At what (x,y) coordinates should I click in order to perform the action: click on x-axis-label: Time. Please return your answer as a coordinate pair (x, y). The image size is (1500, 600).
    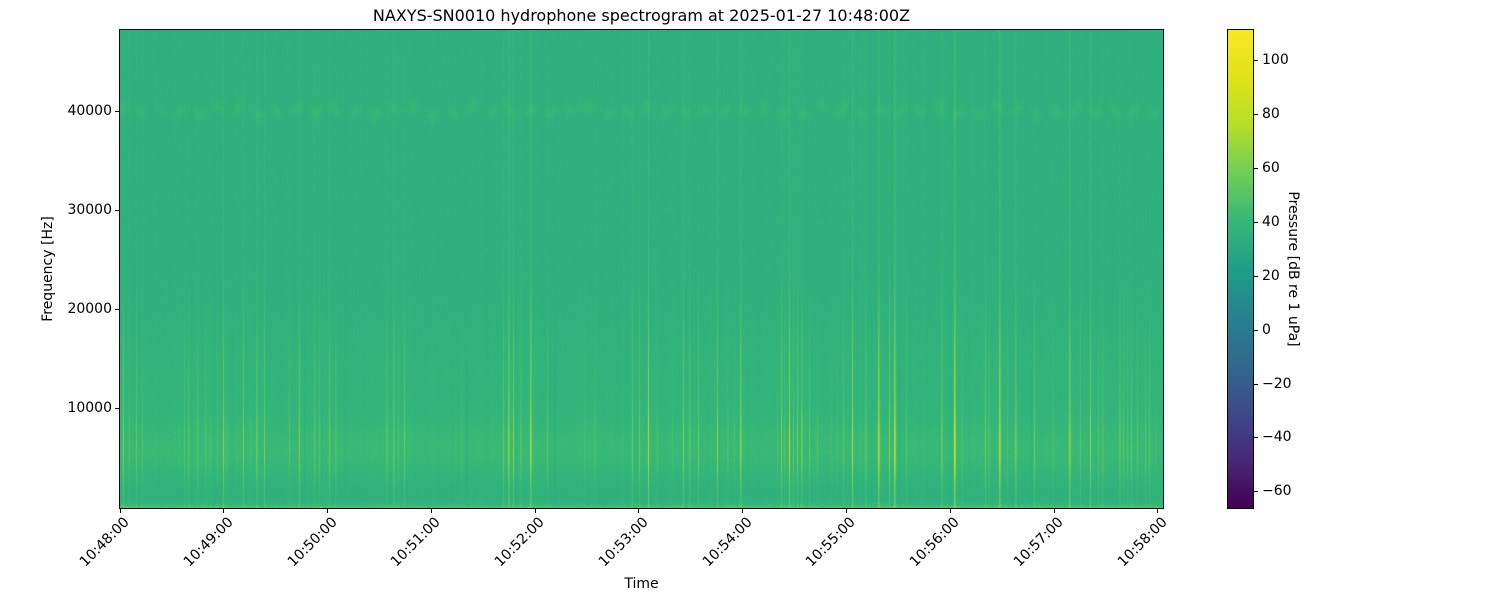
    Looking at the image, I should click on (641, 584).